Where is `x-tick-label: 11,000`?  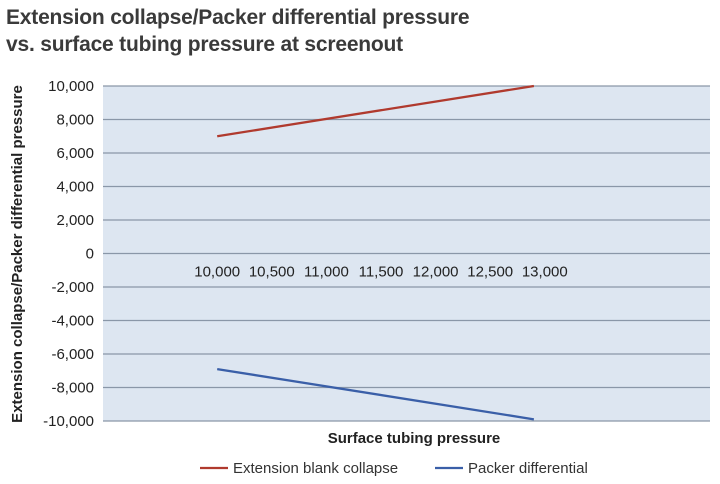
x-tick-label: 11,000 is located at coordinates (326, 272).